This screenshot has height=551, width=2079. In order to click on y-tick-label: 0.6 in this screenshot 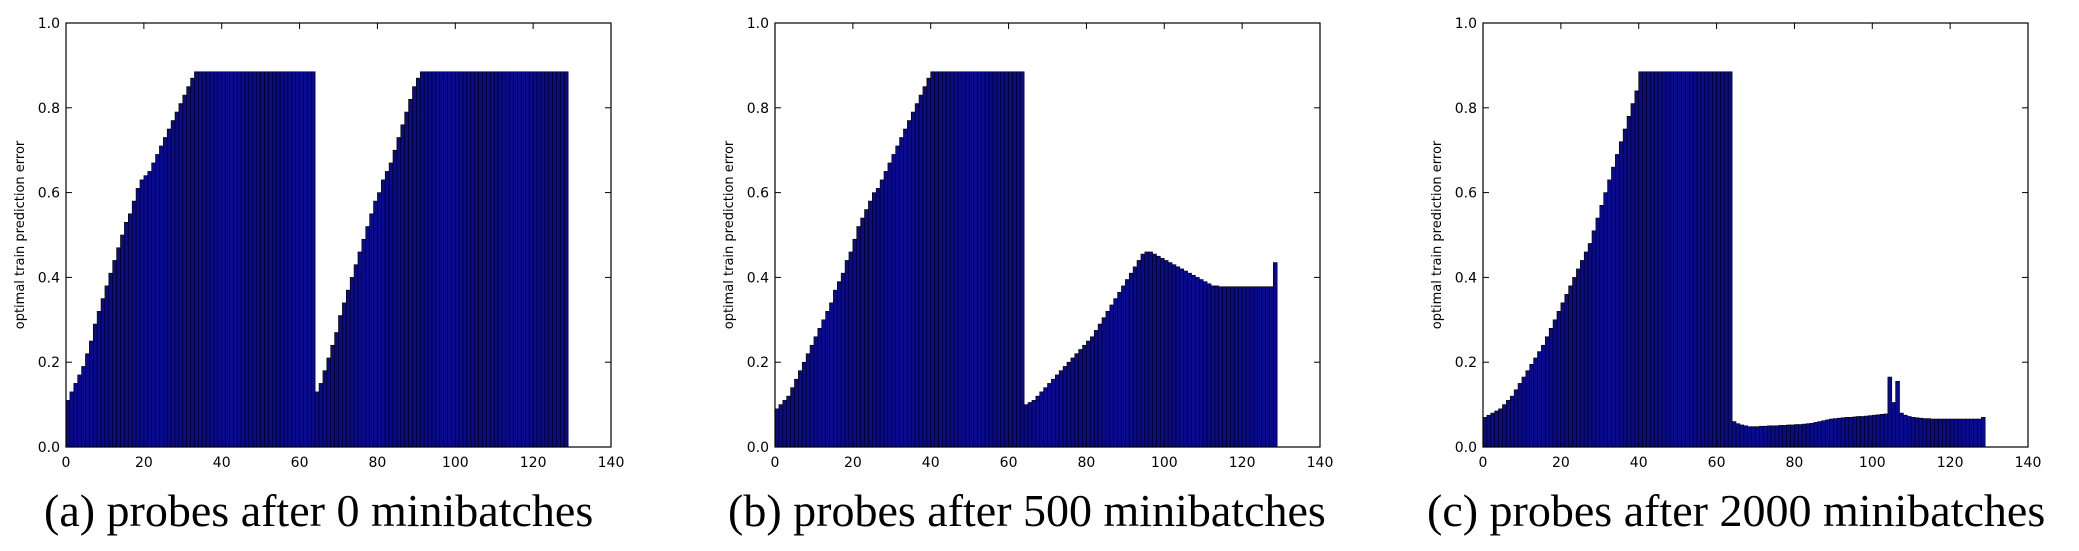, I will do `click(1466, 194)`.